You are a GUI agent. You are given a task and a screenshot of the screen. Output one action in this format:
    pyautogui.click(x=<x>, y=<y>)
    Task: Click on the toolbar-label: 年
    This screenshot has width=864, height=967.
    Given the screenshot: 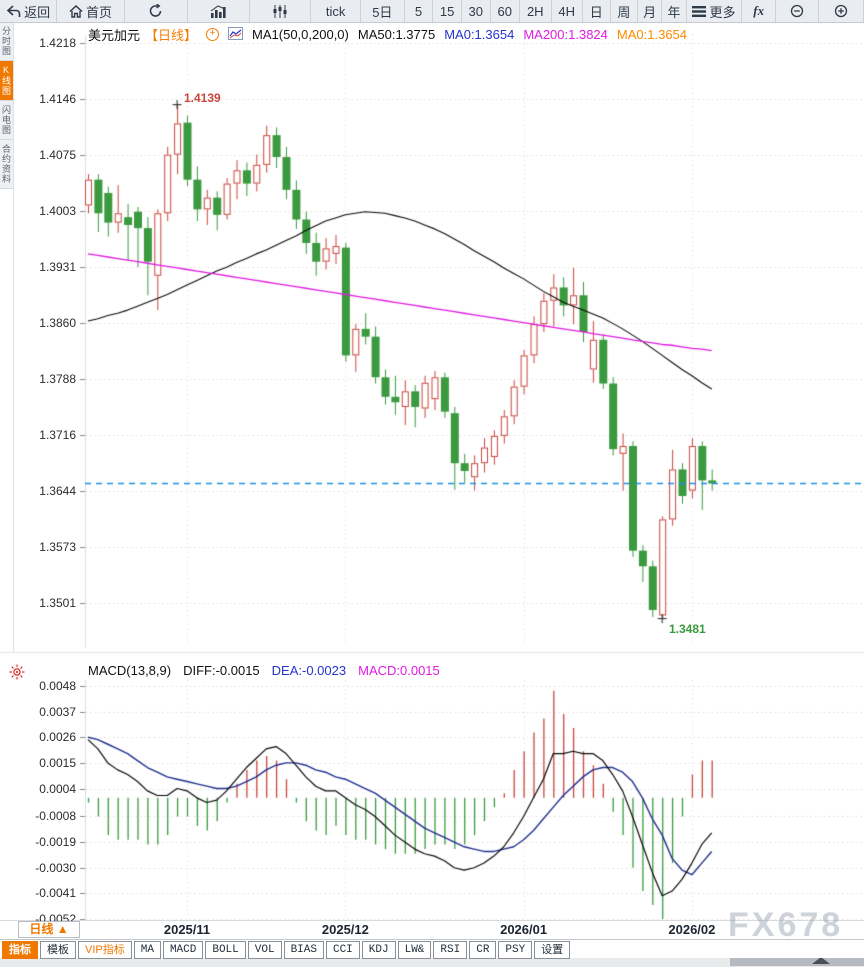 What is the action you would take?
    pyautogui.click(x=674, y=12)
    